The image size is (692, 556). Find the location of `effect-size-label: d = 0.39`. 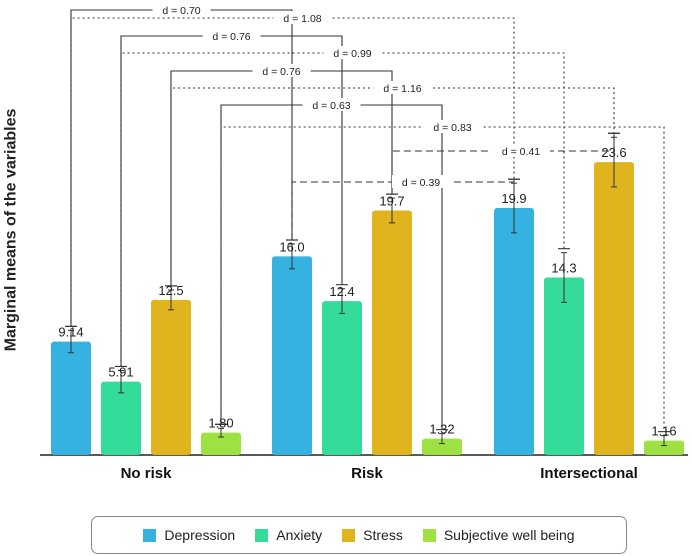

effect-size-label: d = 0.39 is located at coordinates (421, 183).